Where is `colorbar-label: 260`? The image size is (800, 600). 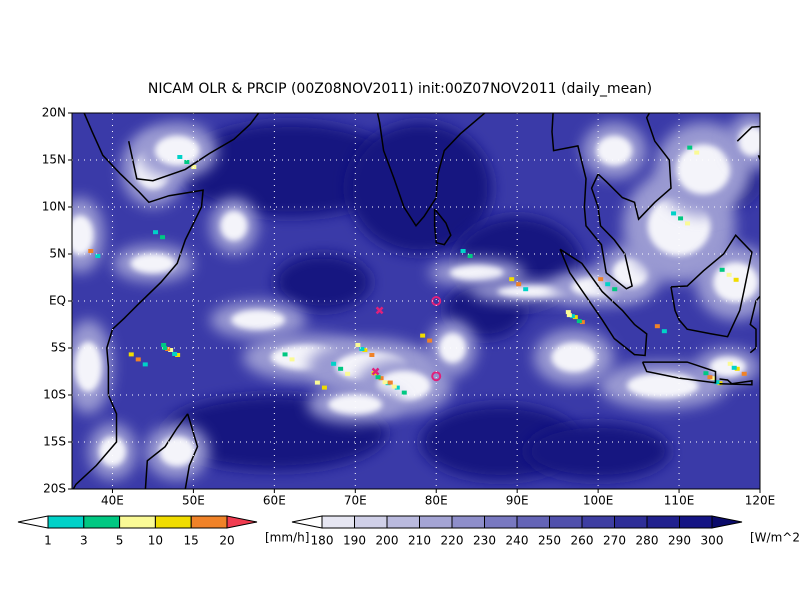
colorbar-label: 260 is located at coordinates (582, 541).